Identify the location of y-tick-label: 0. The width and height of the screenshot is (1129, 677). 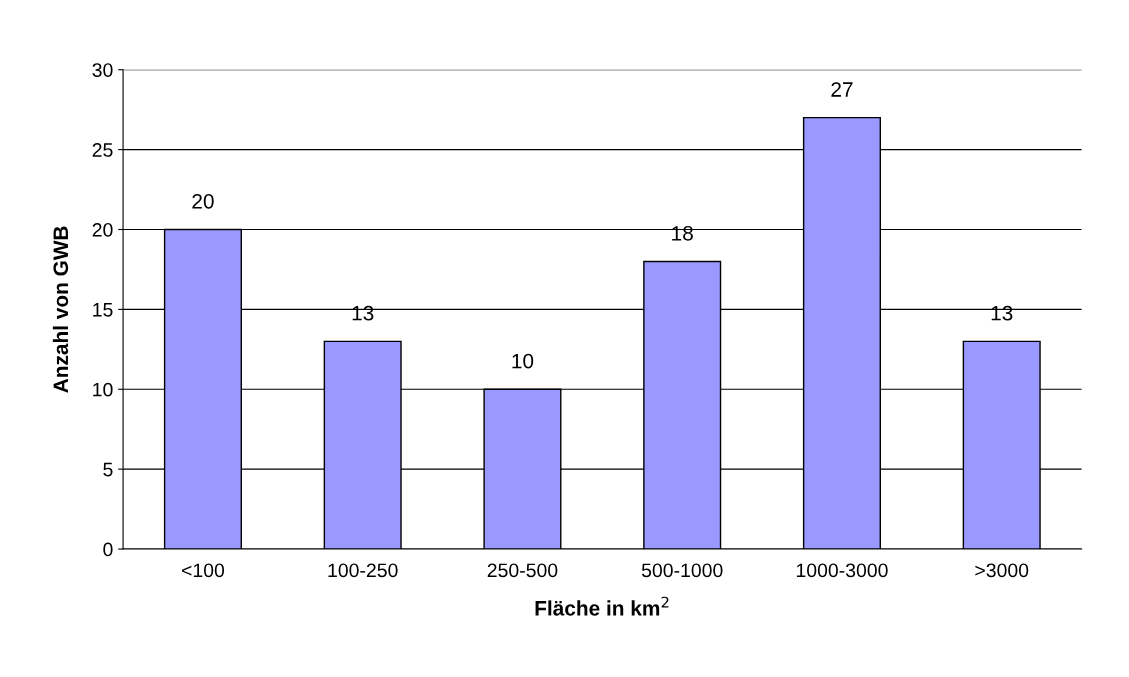
(108, 549).